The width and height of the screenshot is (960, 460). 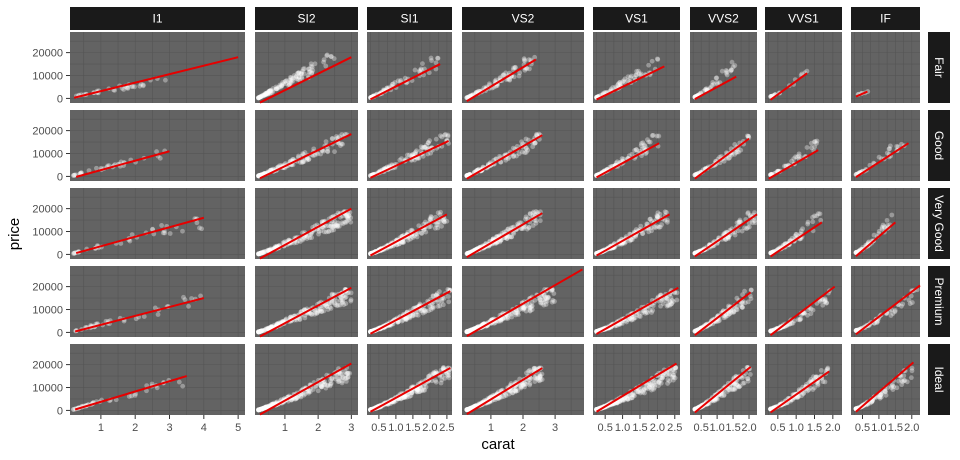 What do you see at coordinates (101, 428) in the screenshot?
I see `x-tick-label: 1` at bounding box center [101, 428].